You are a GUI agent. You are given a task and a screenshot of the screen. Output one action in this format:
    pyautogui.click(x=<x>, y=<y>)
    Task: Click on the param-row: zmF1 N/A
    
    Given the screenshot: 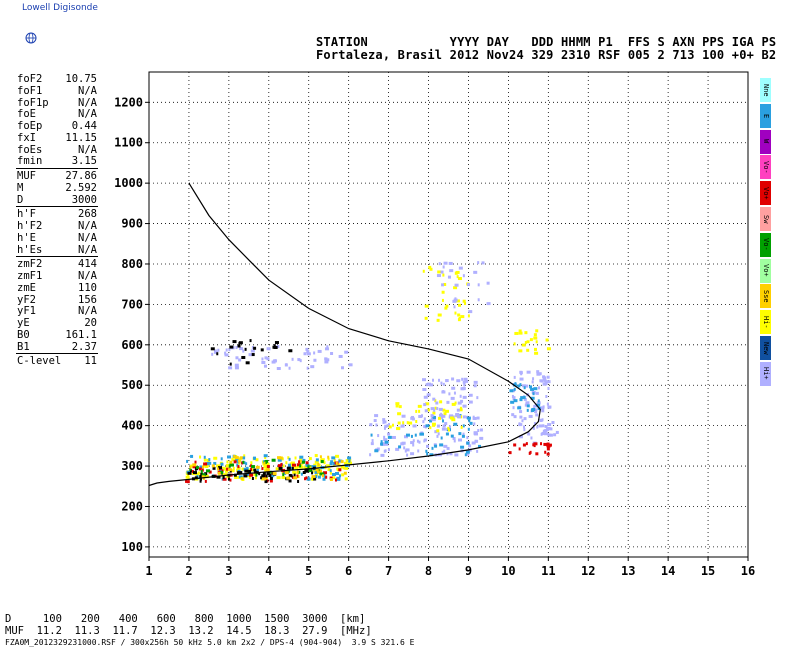 What is the action you would take?
    pyautogui.click(x=57, y=276)
    